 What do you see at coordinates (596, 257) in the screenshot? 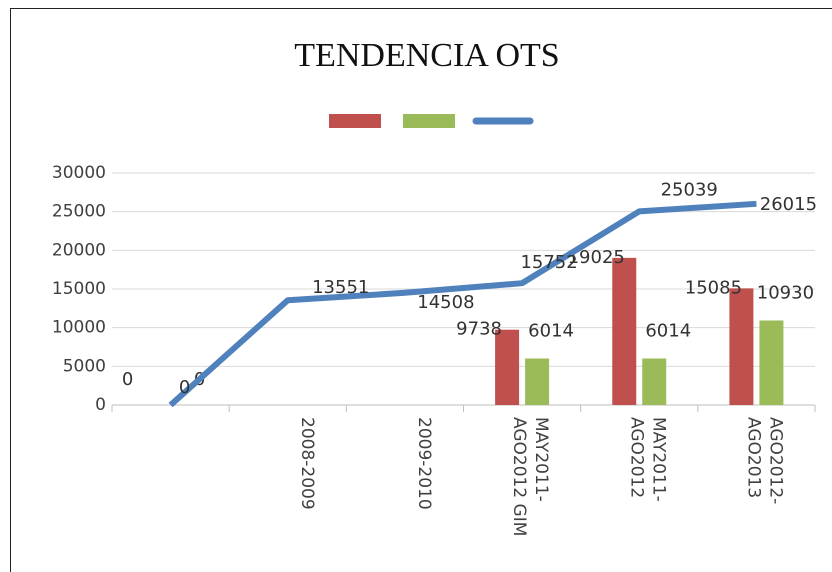
I see `data-label: 19025` at bounding box center [596, 257].